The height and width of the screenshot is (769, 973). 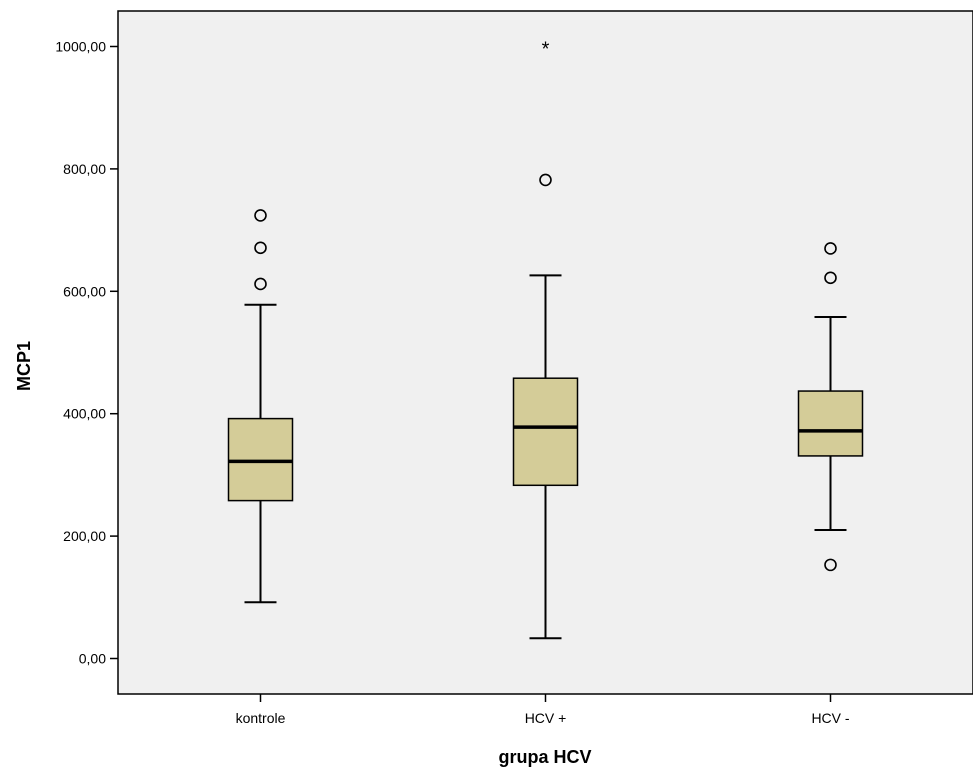 I want to click on x-tick-label: HCV -, so click(x=830, y=718).